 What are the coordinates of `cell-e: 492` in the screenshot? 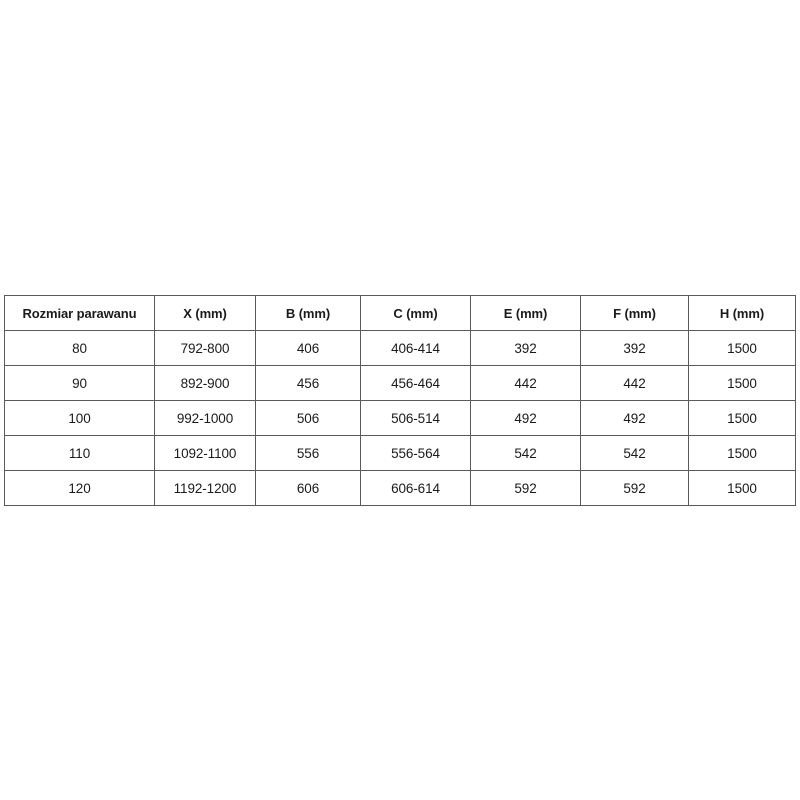 It's located at (525, 418).